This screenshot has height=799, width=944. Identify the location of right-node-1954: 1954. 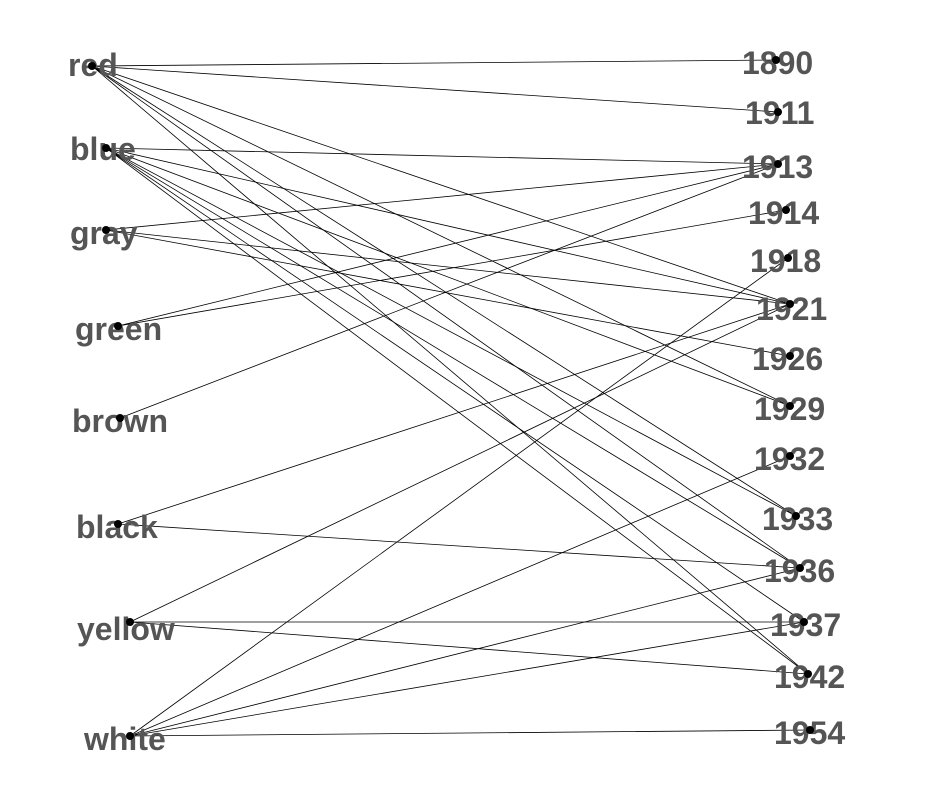
(809, 733).